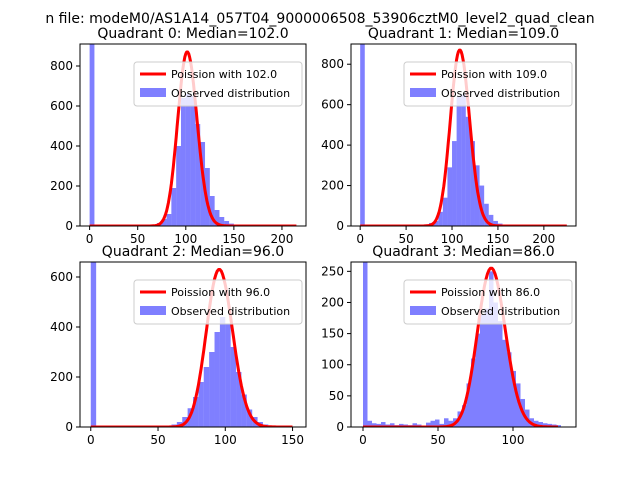  Describe the element at coordinates (220, 292) in the screenshot. I see `legend-fit-label: Poission with 96.0` at that location.